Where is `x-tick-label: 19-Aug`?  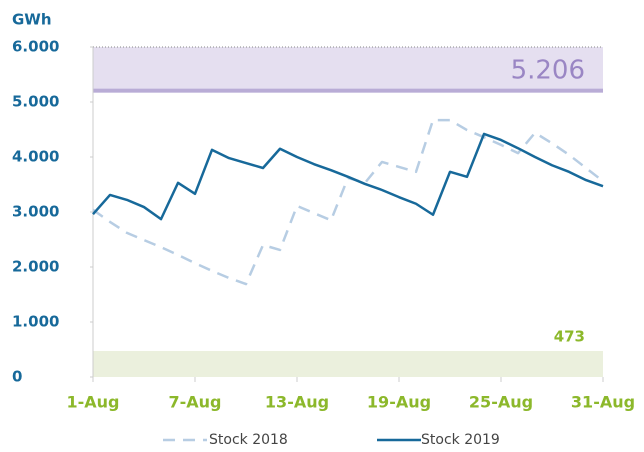
x-tick-label: 19-Aug is located at coordinates (399, 402).